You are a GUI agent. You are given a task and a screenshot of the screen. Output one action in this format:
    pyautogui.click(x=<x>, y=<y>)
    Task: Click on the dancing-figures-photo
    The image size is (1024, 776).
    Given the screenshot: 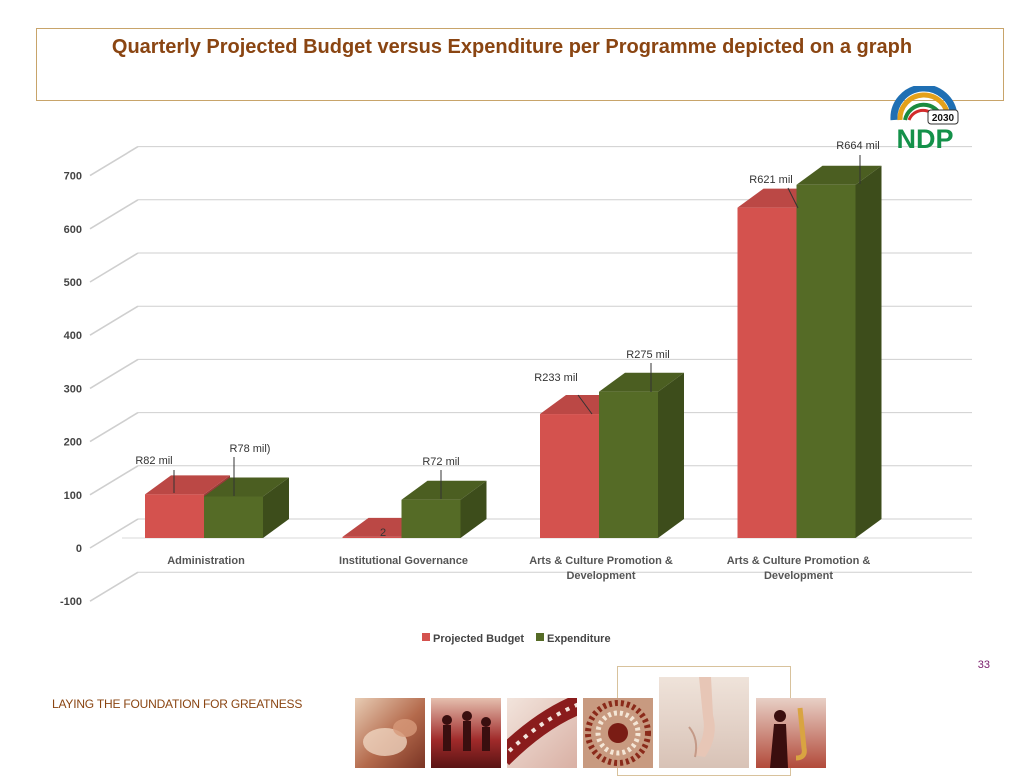 What is the action you would take?
    pyautogui.click(x=466, y=733)
    